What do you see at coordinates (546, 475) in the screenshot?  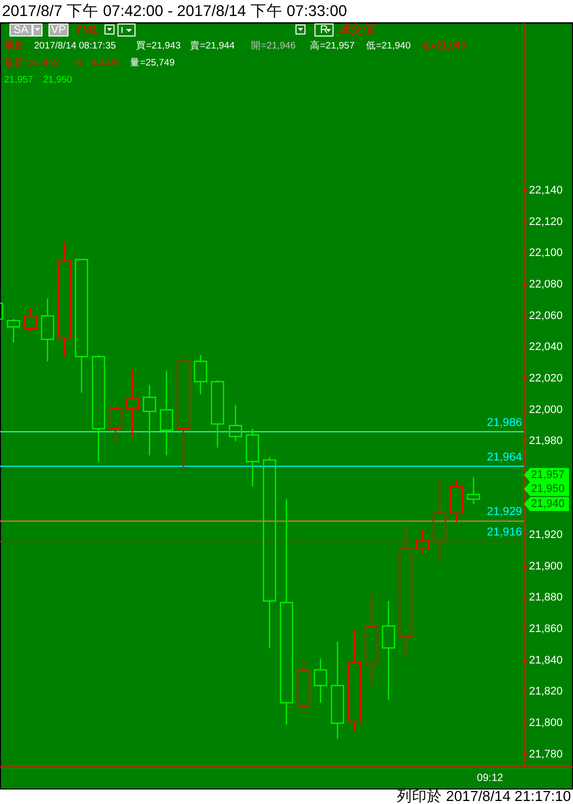 I see `price-tag: 21,957` at bounding box center [546, 475].